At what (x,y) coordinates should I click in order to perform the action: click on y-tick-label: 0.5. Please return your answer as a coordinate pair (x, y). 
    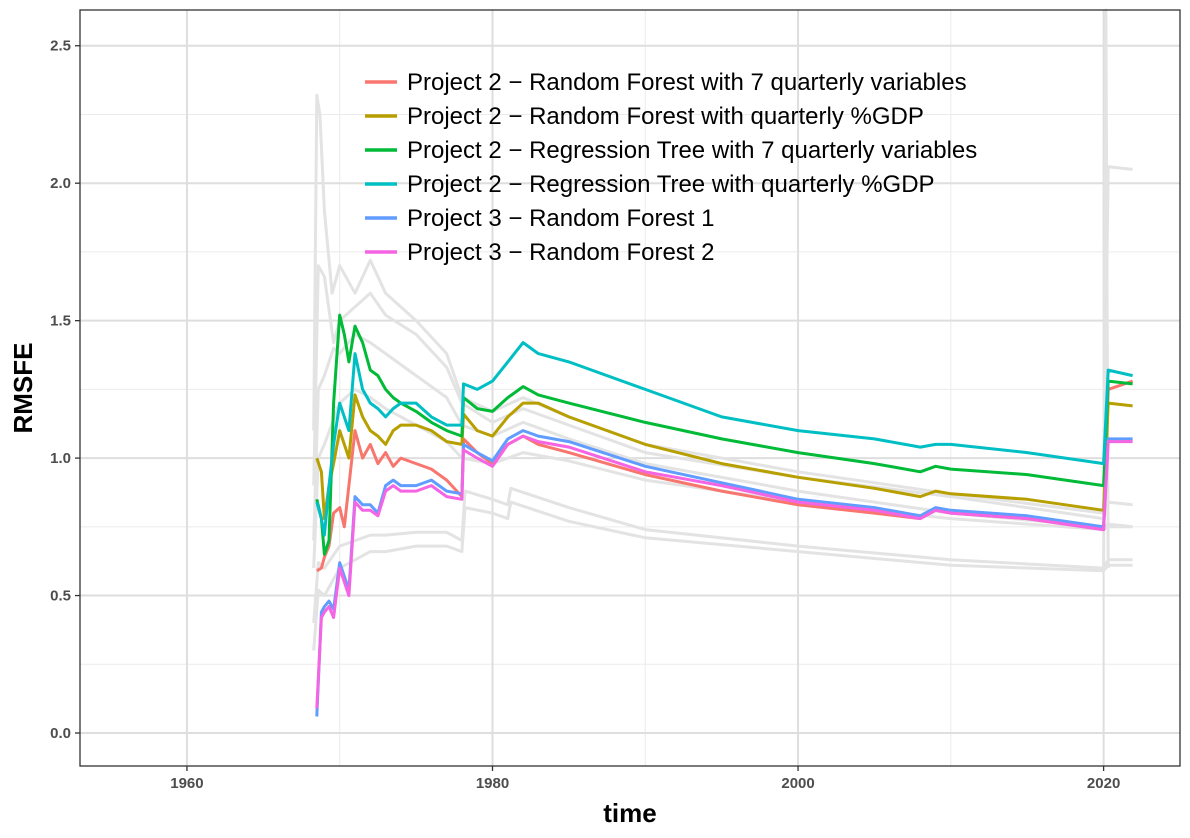
    Looking at the image, I should click on (60, 596).